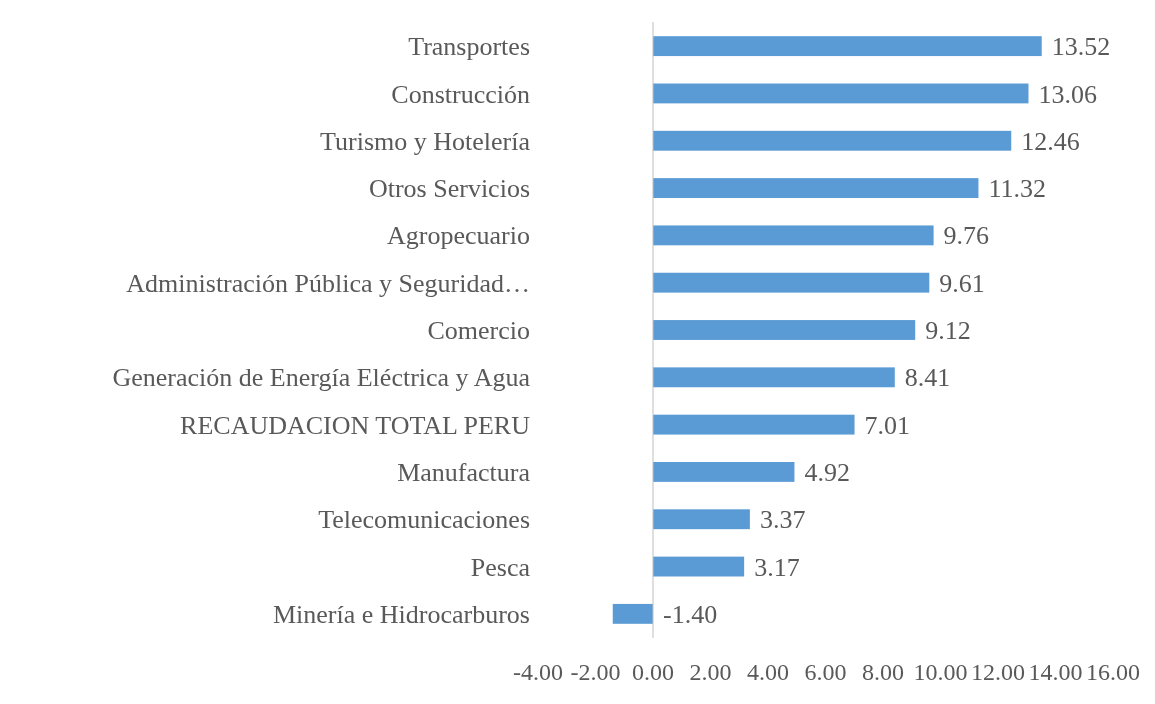 This screenshot has width=1155, height=704. Describe the element at coordinates (1050, 141) in the screenshot. I see `data-label: 12.46` at that location.